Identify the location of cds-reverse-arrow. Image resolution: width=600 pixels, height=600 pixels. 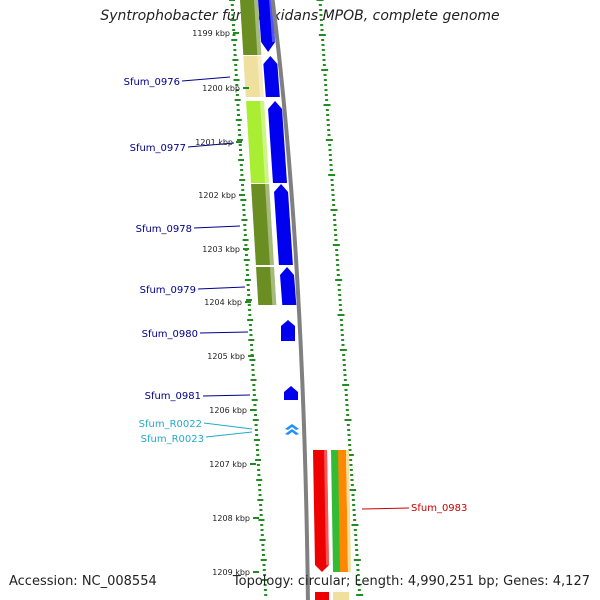
(322, 596).